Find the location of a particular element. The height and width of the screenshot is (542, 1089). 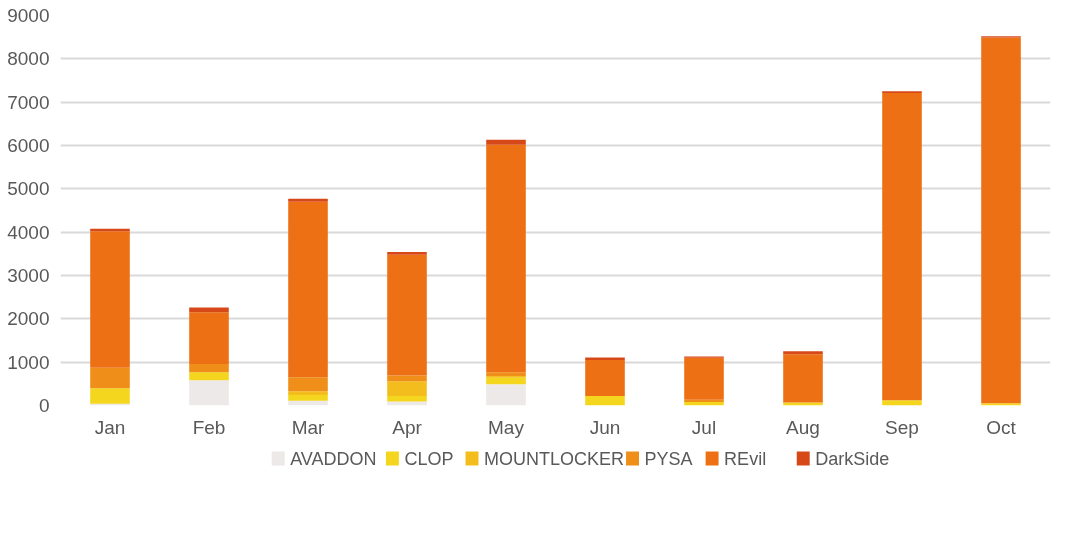

y-tick-label: 6000 is located at coordinates (28, 145).